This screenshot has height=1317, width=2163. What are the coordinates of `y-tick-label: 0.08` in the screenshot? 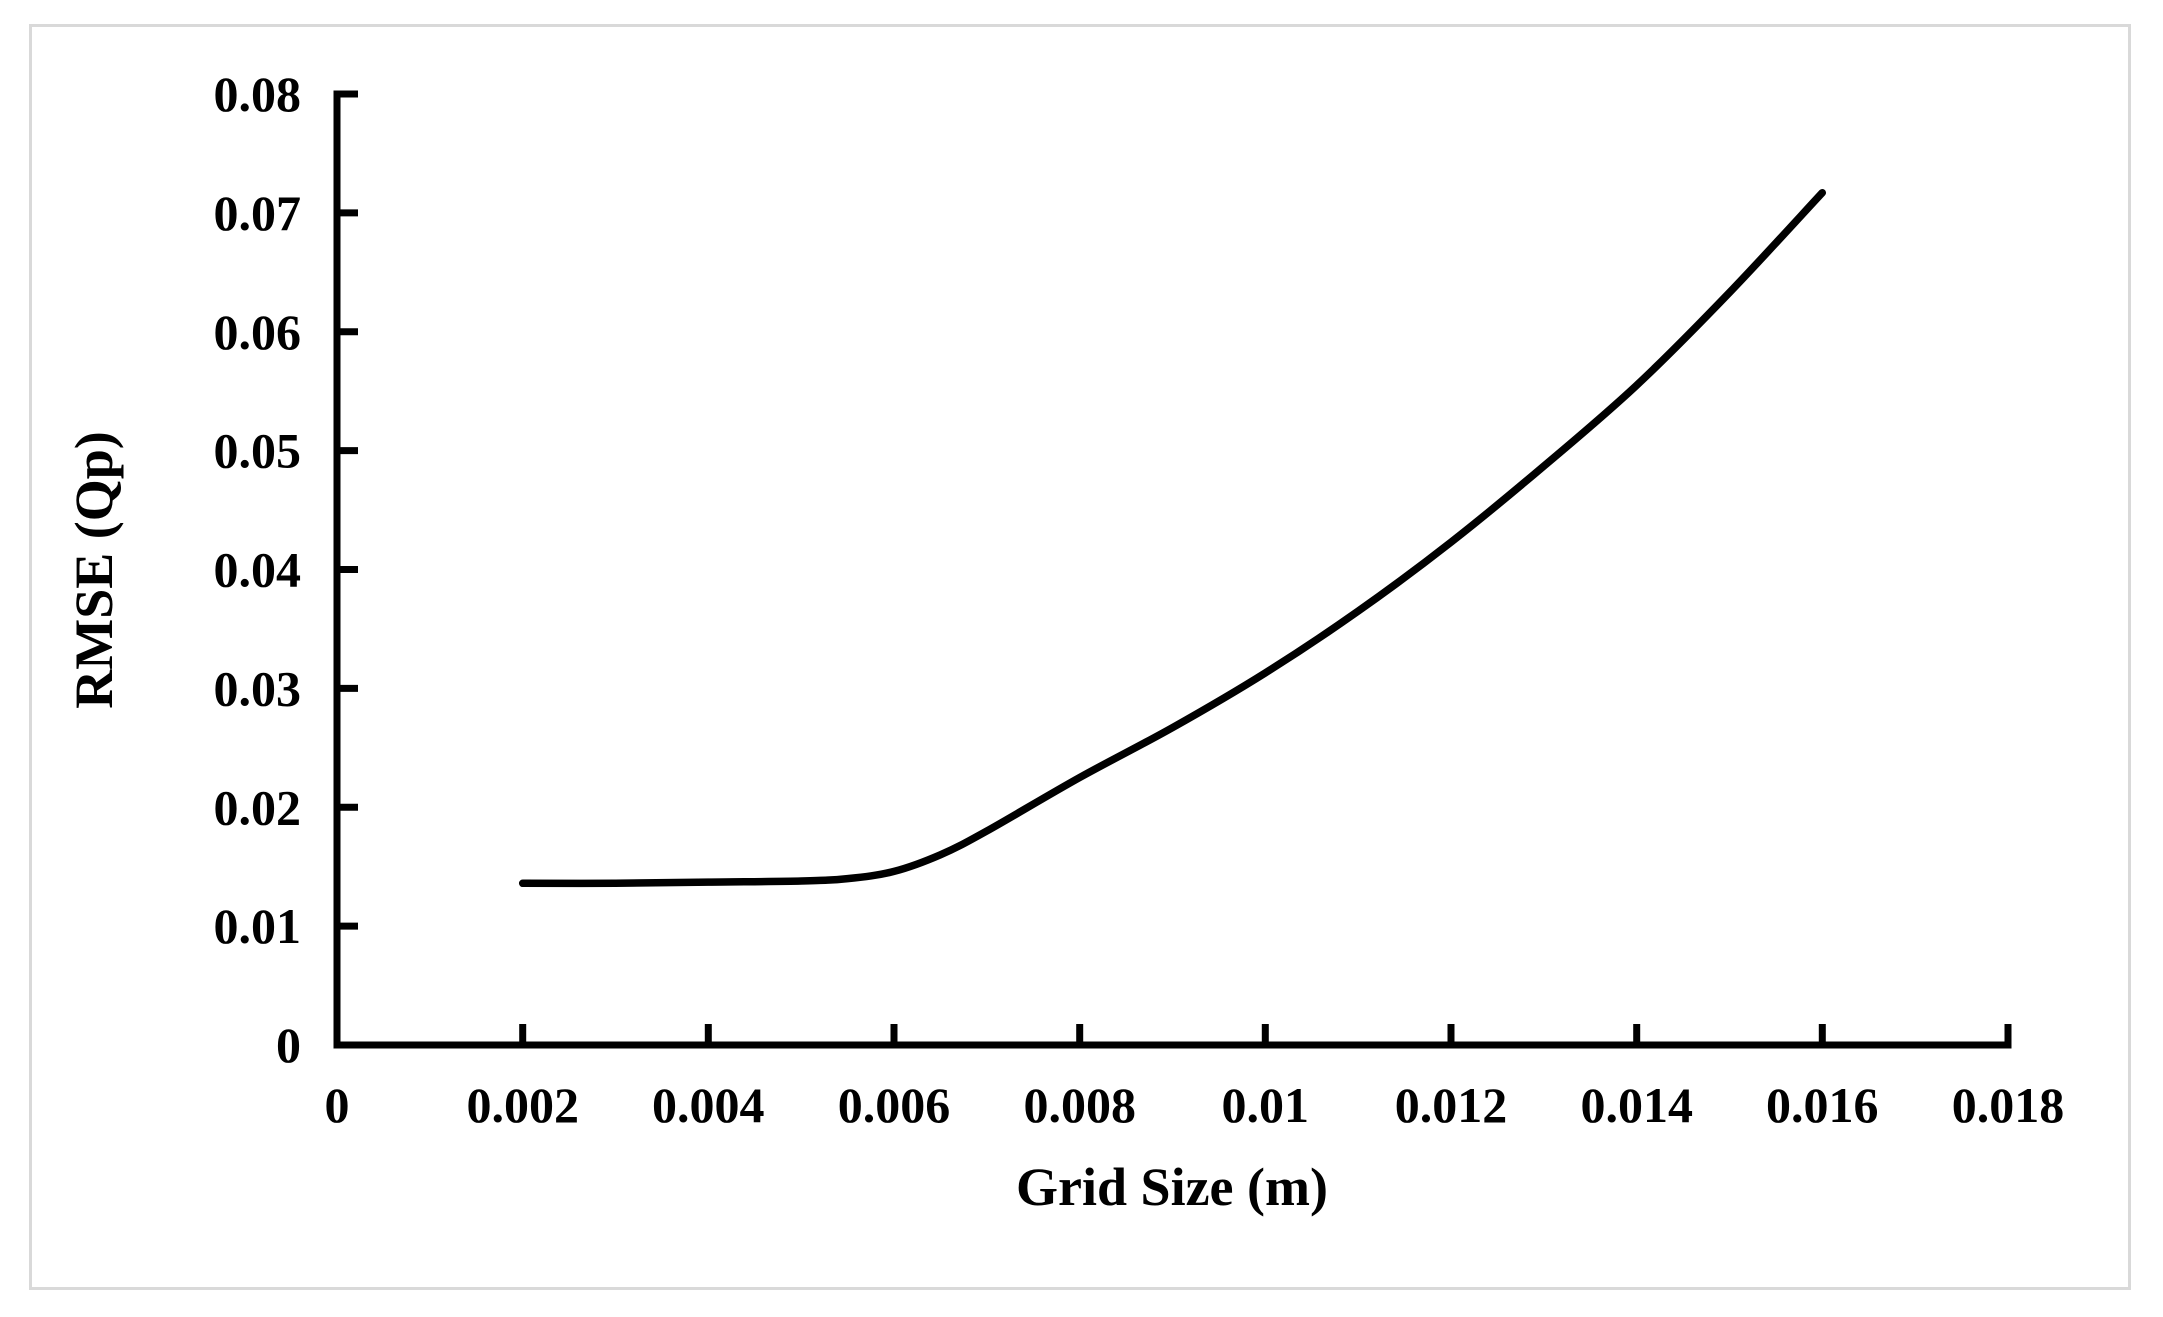 It's located at (258, 94).